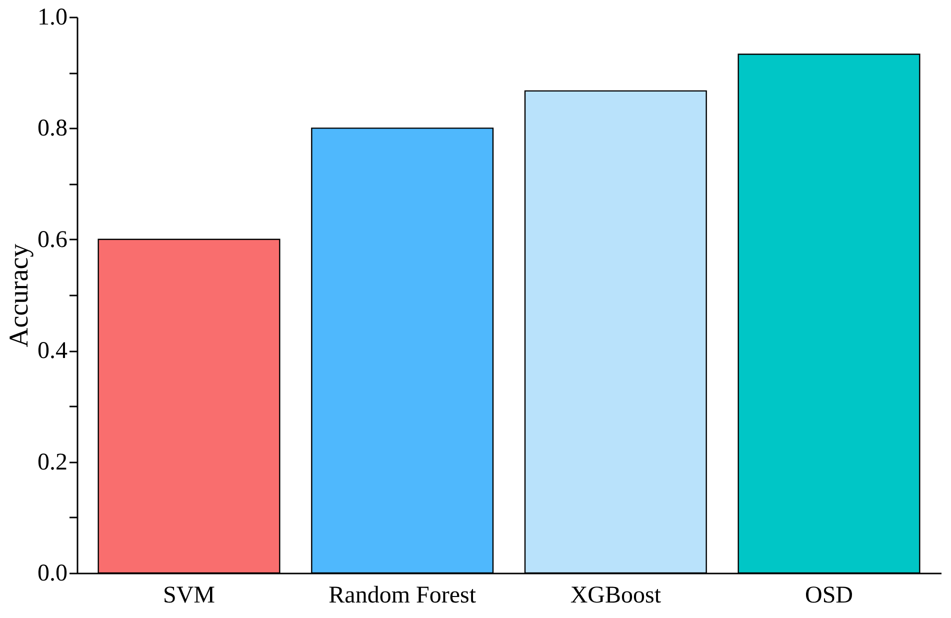 The image size is (951, 618). Describe the element at coordinates (53, 17) in the screenshot. I see `y-tick-label: 1.0` at that location.